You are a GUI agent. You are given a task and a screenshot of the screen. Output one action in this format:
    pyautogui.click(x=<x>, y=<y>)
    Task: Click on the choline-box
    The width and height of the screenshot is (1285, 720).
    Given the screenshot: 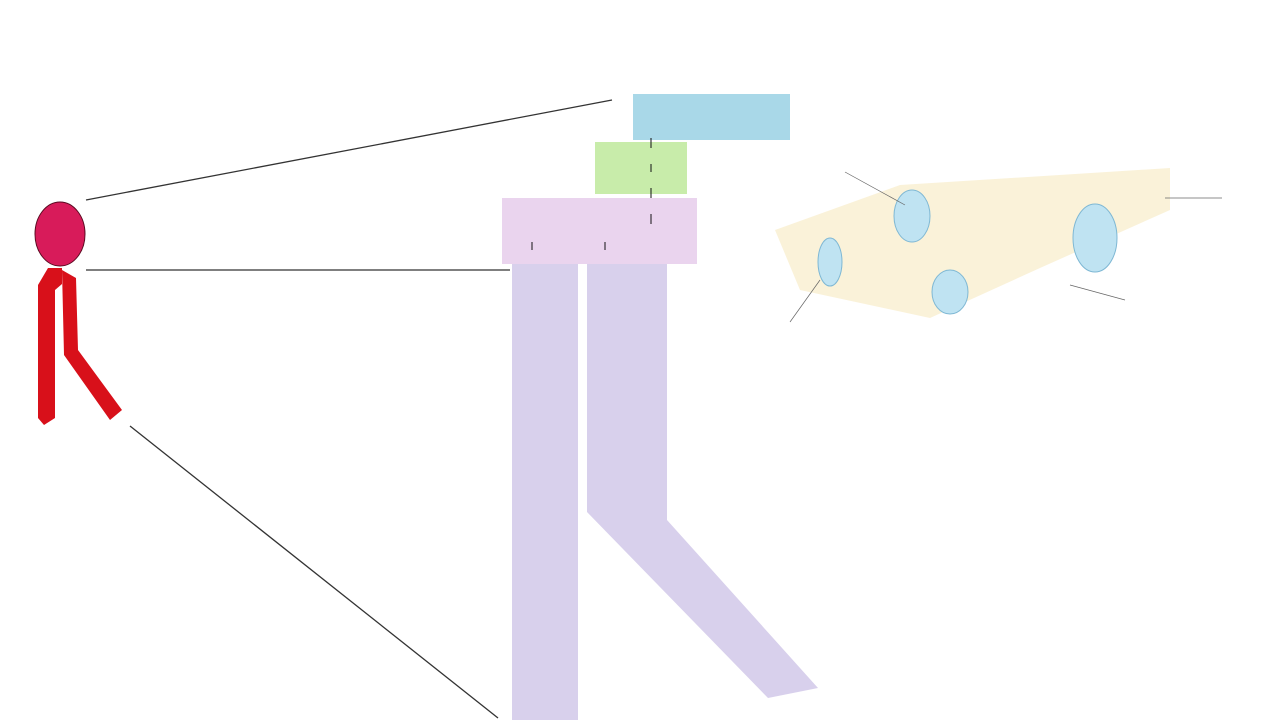 What is the action you would take?
    pyautogui.click(x=711, y=117)
    